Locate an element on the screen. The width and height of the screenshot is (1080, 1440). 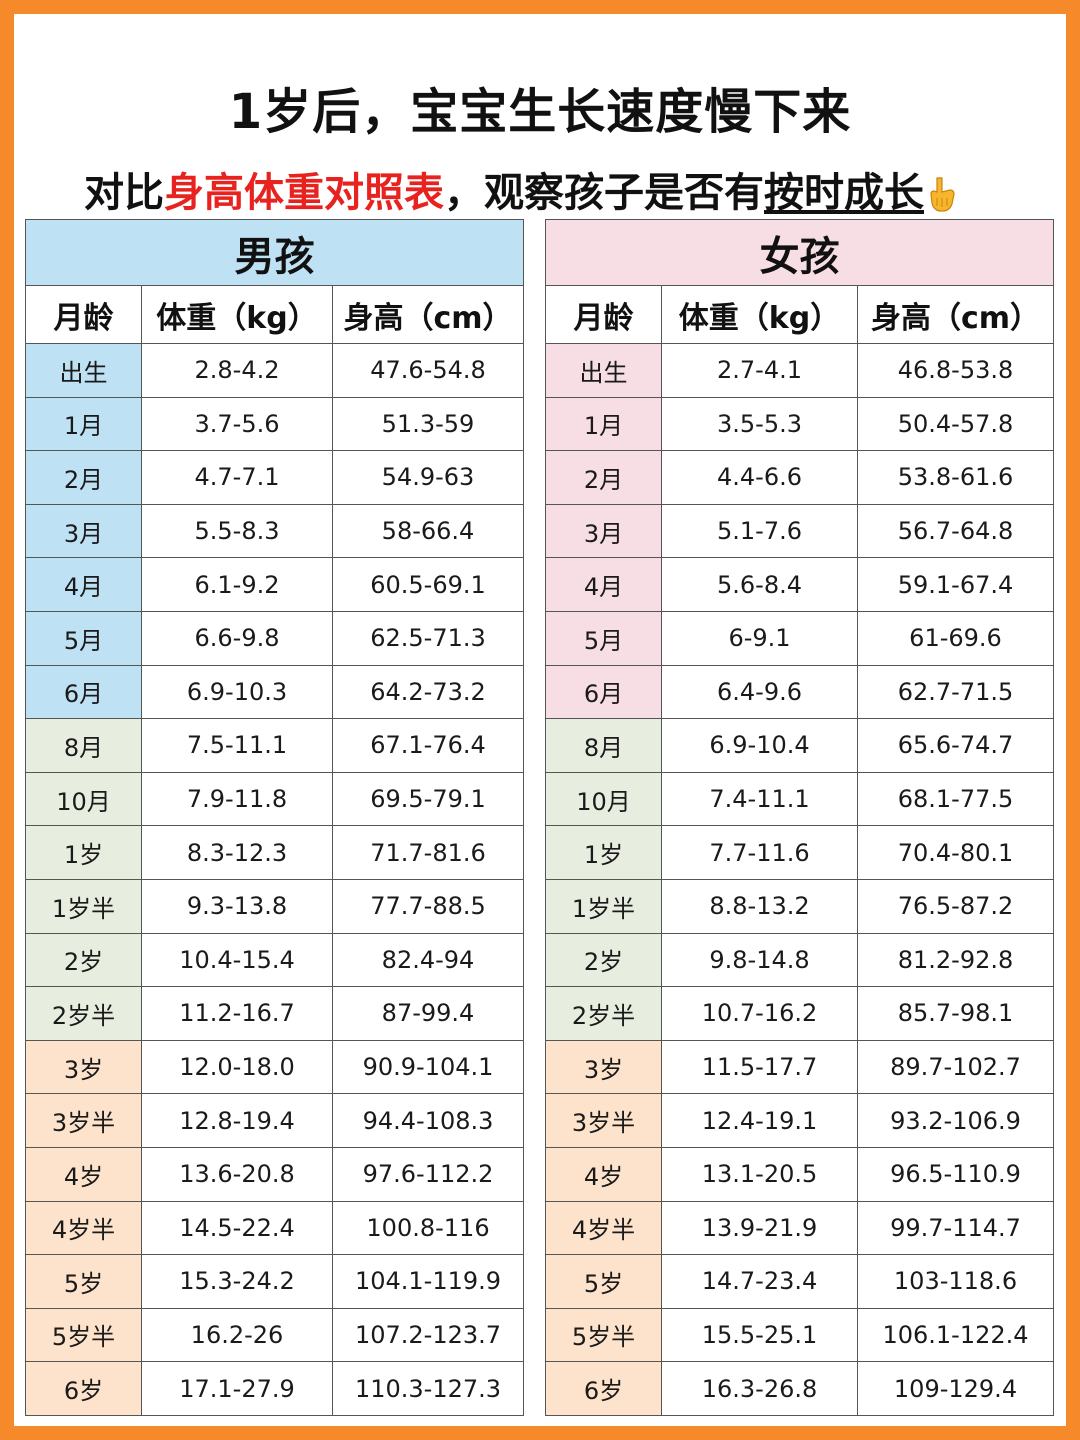
weight-cell: 5.6-8.4 is located at coordinates (759, 584).